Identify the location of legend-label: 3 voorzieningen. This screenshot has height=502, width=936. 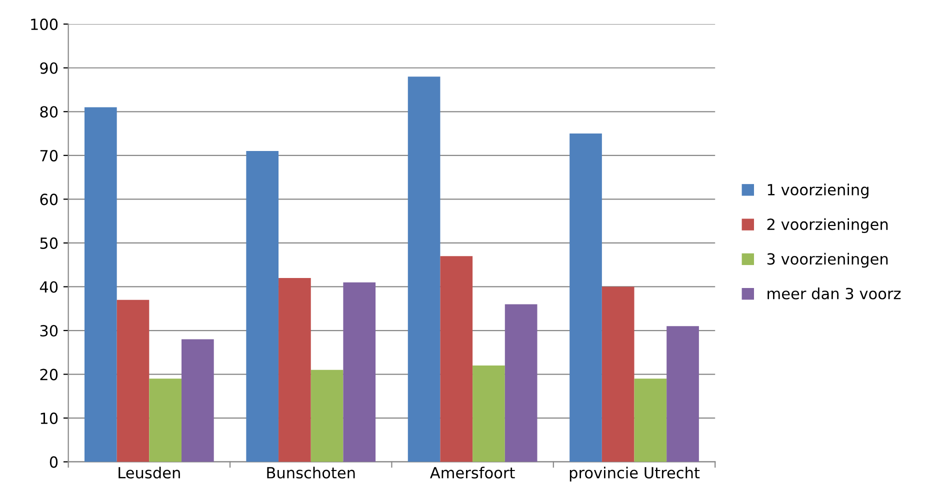
(827, 260).